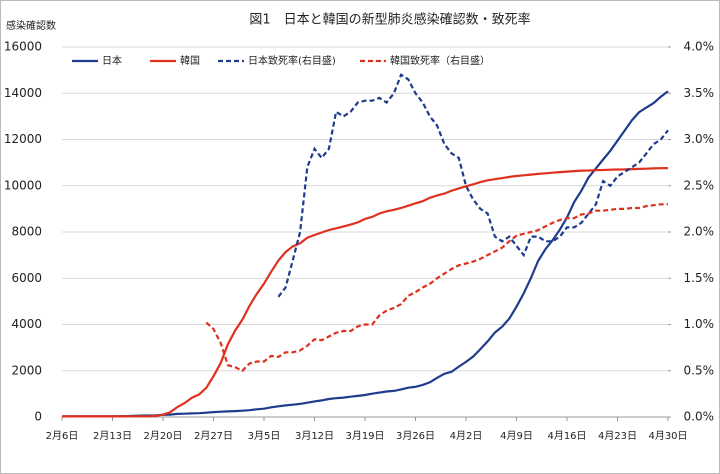 The width and height of the screenshot is (720, 474). Describe the element at coordinates (415, 436) in the screenshot. I see `x-tick-label: 3月26日` at that location.